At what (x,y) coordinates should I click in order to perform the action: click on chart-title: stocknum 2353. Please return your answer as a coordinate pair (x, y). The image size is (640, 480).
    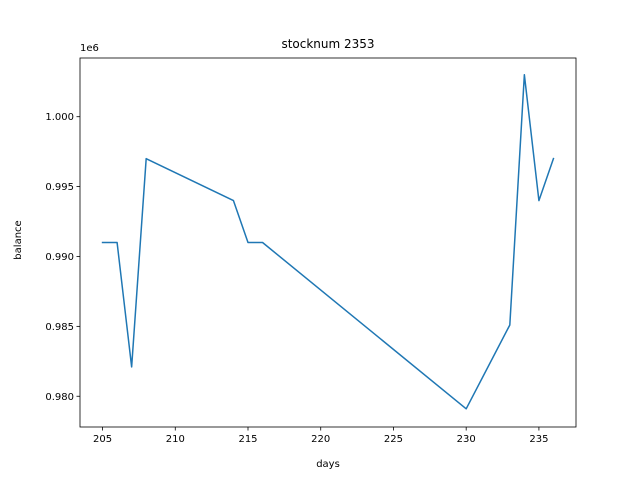
    Looking at the image, I should click on (327, 44).